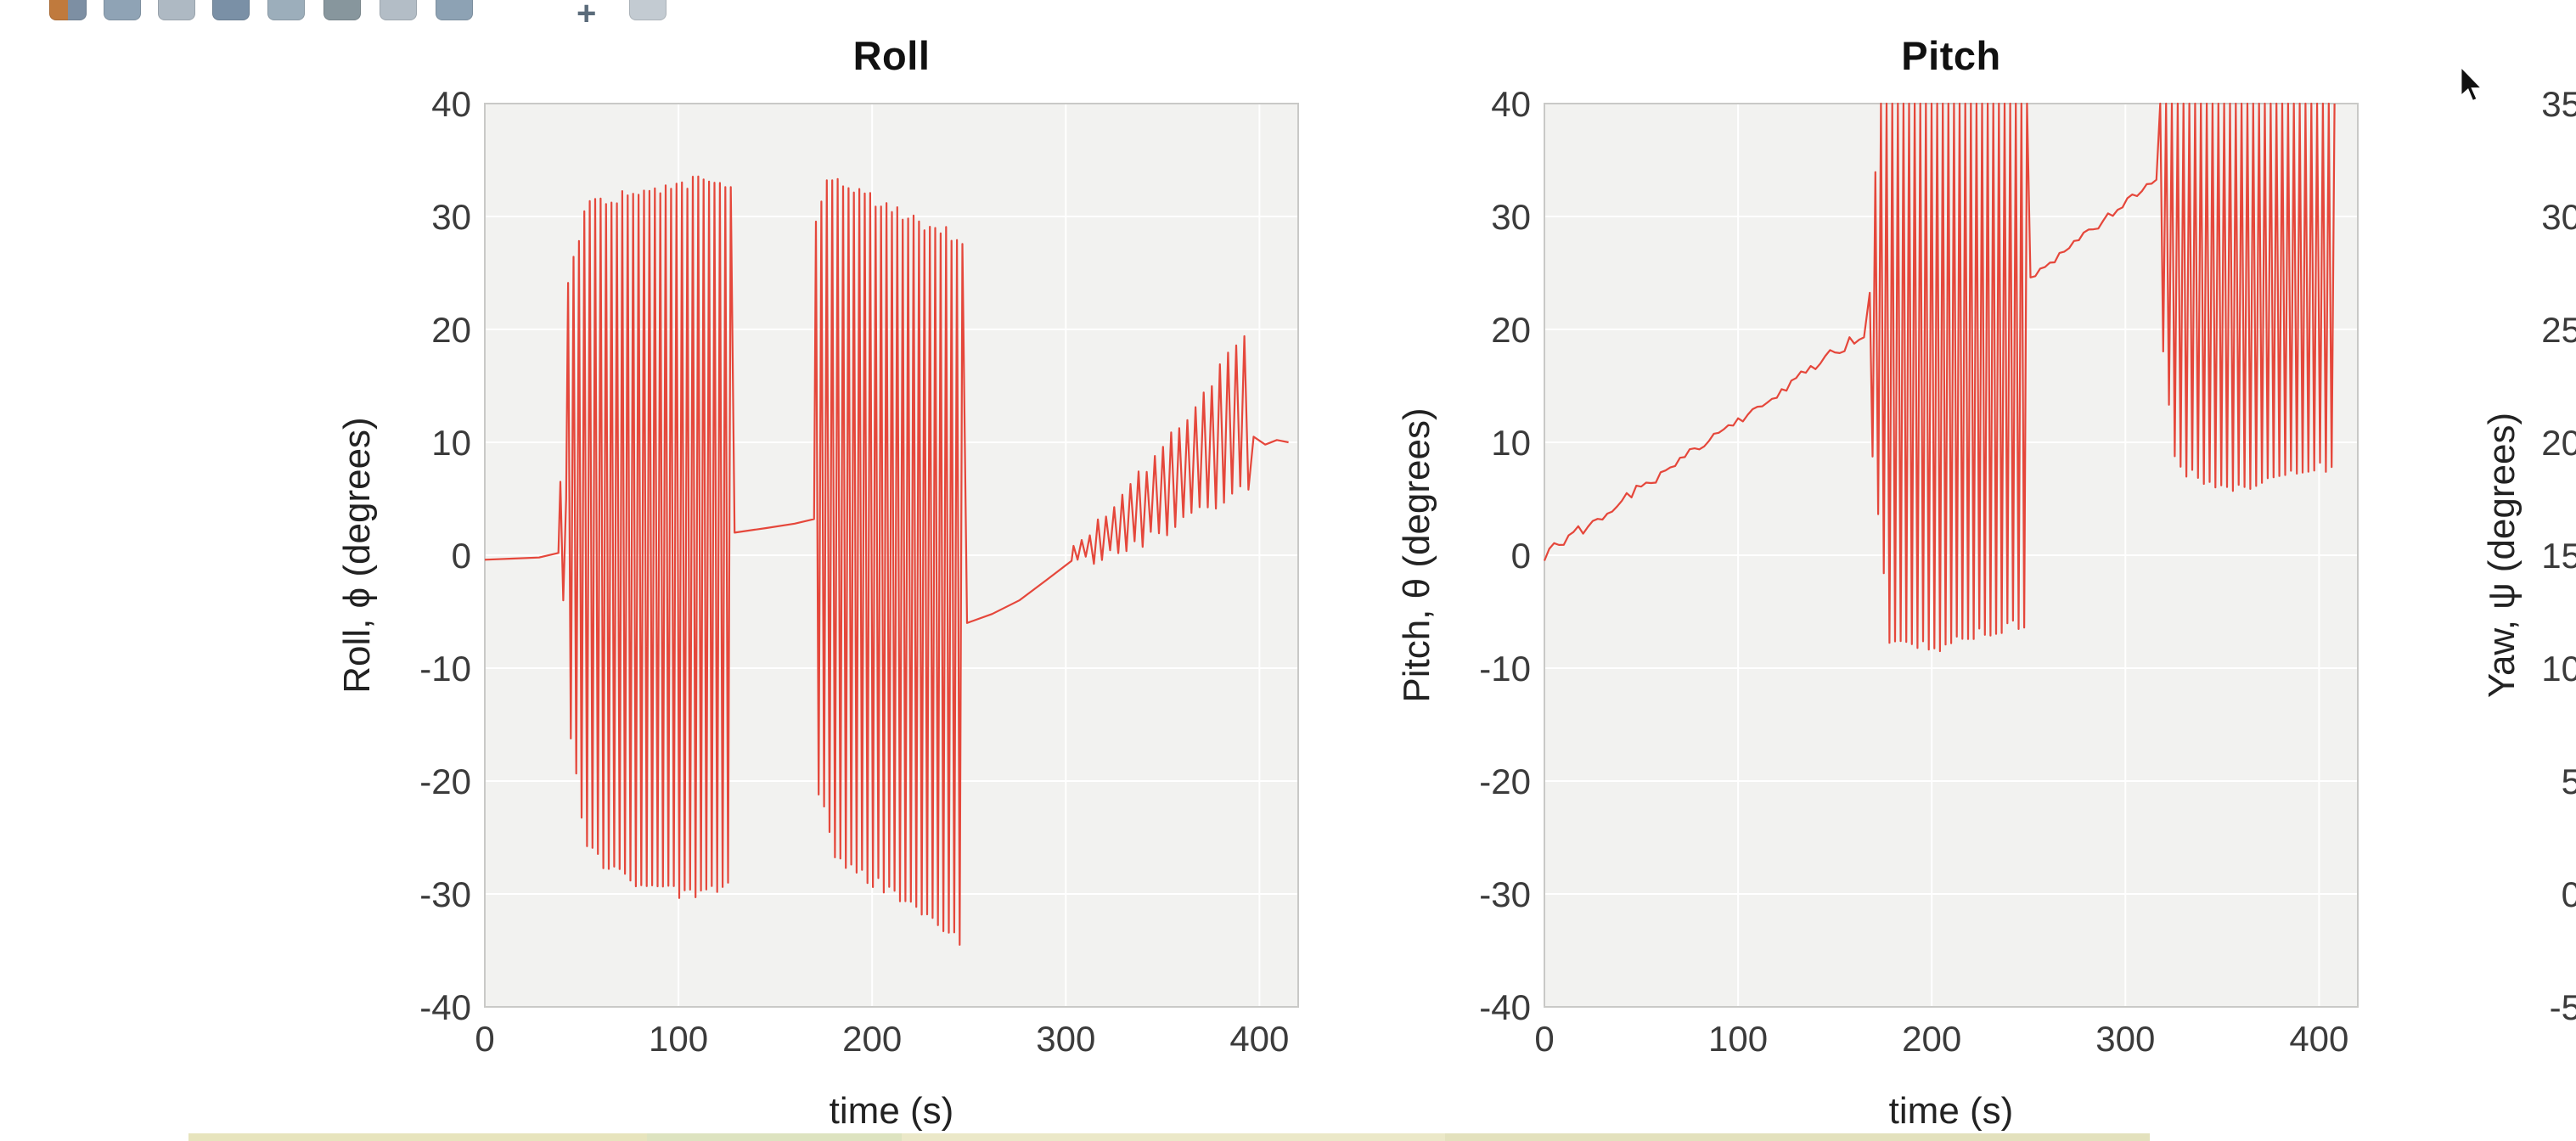  I want to click on pitch-xlabel: time (s), so click(1951, 1111).